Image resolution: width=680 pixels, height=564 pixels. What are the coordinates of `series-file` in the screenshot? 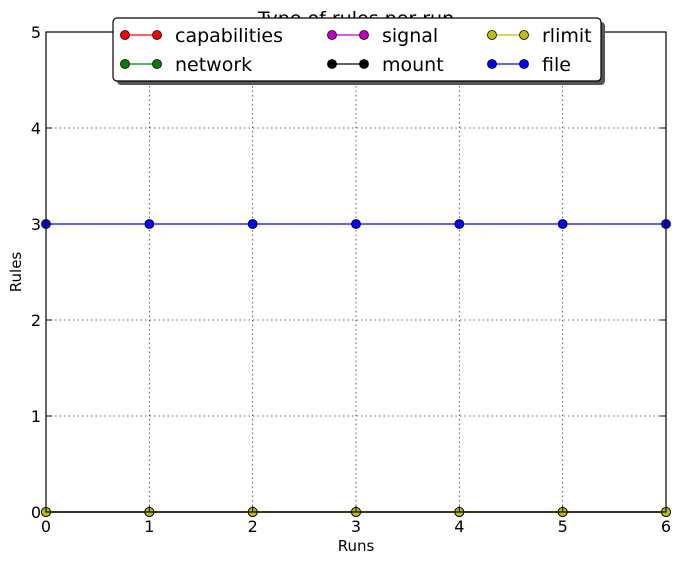 It's located at (356, 224).